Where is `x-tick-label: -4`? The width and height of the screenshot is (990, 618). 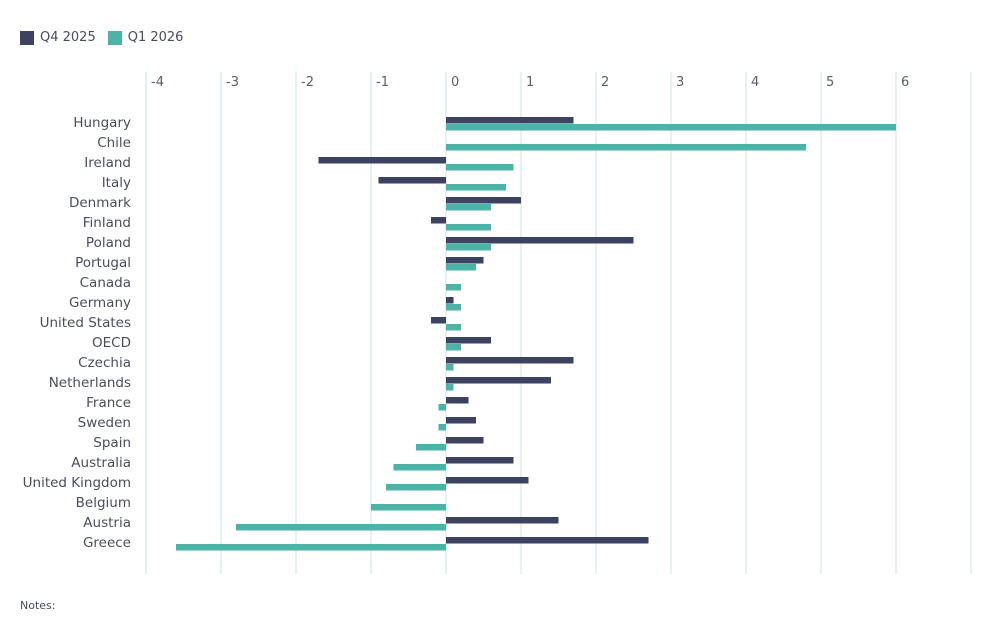
x-tick-label: -4 is located at coordinates (157, 82).